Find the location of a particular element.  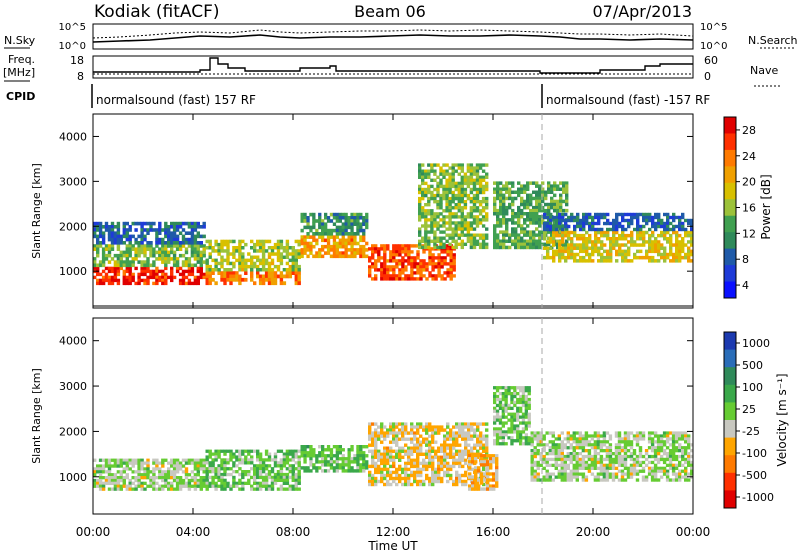

noise-panel: N.Sky 10^5 10^0 10^5 10^0 N.Search is located at coordinates (401, 37).